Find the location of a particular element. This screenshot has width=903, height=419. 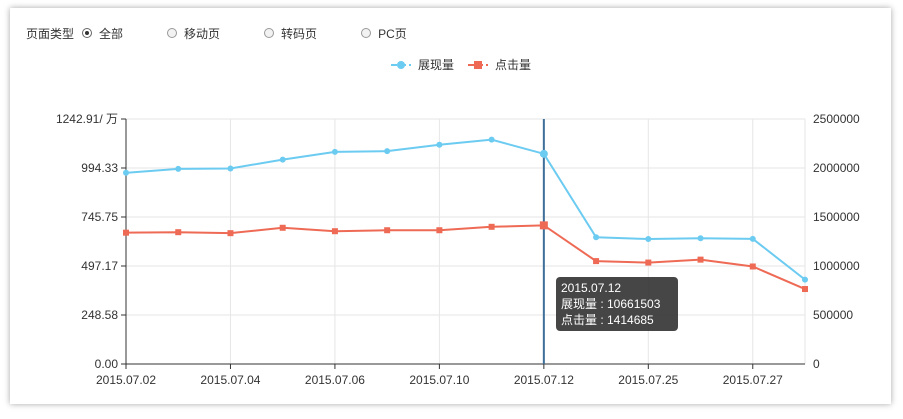

y-right-tick-label: 1500000 is located at coordinates (836, 217).